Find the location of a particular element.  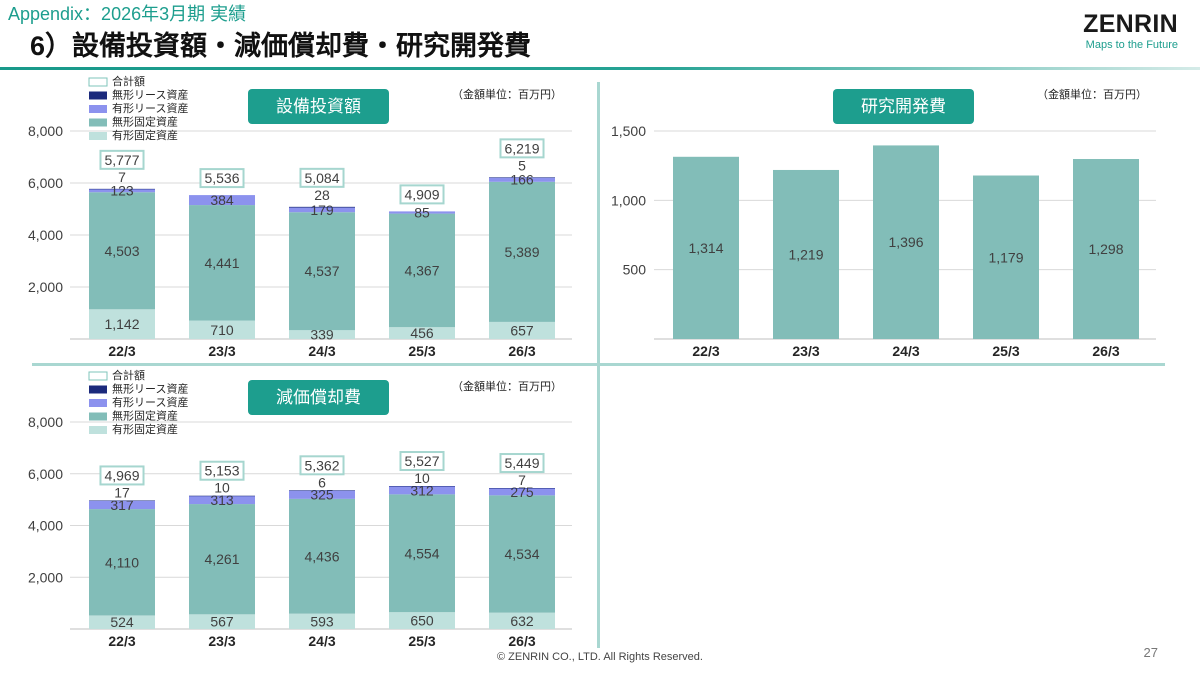

value-label-tangible-fixed-assets: 339 is located at coordinates (322, 335).